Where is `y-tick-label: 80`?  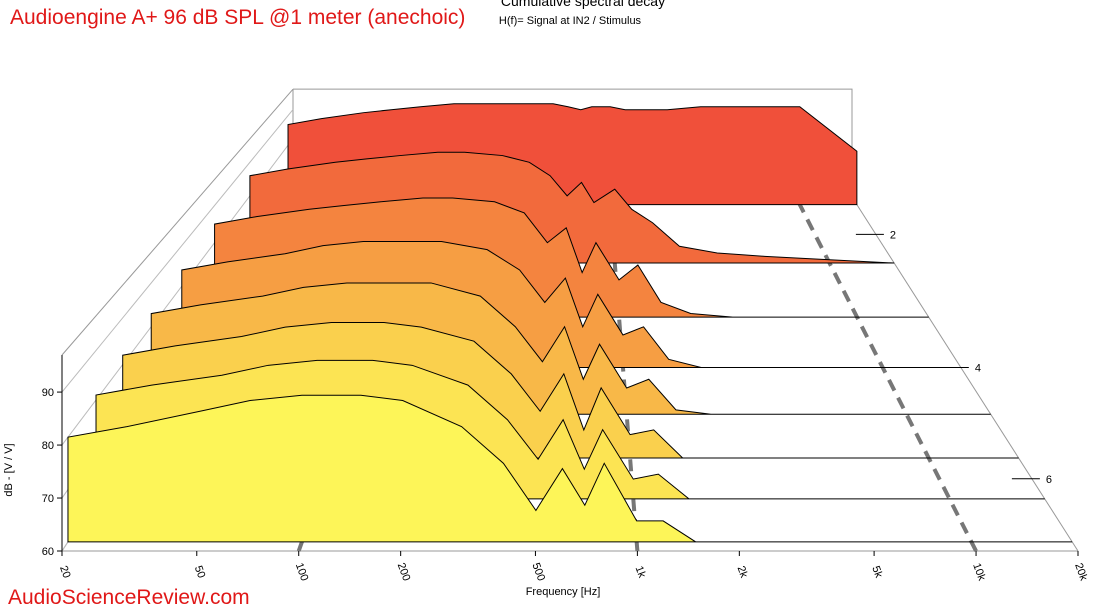
y-tick-label: 80 is located at coordinates (48, 446).